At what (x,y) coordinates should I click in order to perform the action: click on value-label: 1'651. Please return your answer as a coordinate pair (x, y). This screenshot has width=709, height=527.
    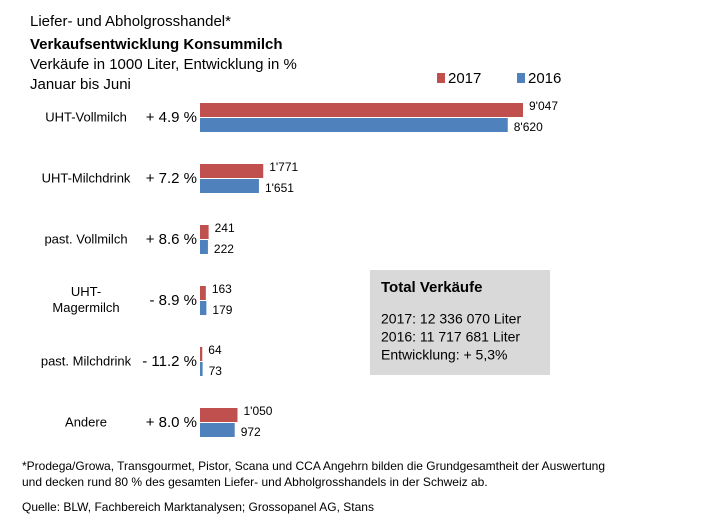
    Looking at the image, I should click on (279, 188).